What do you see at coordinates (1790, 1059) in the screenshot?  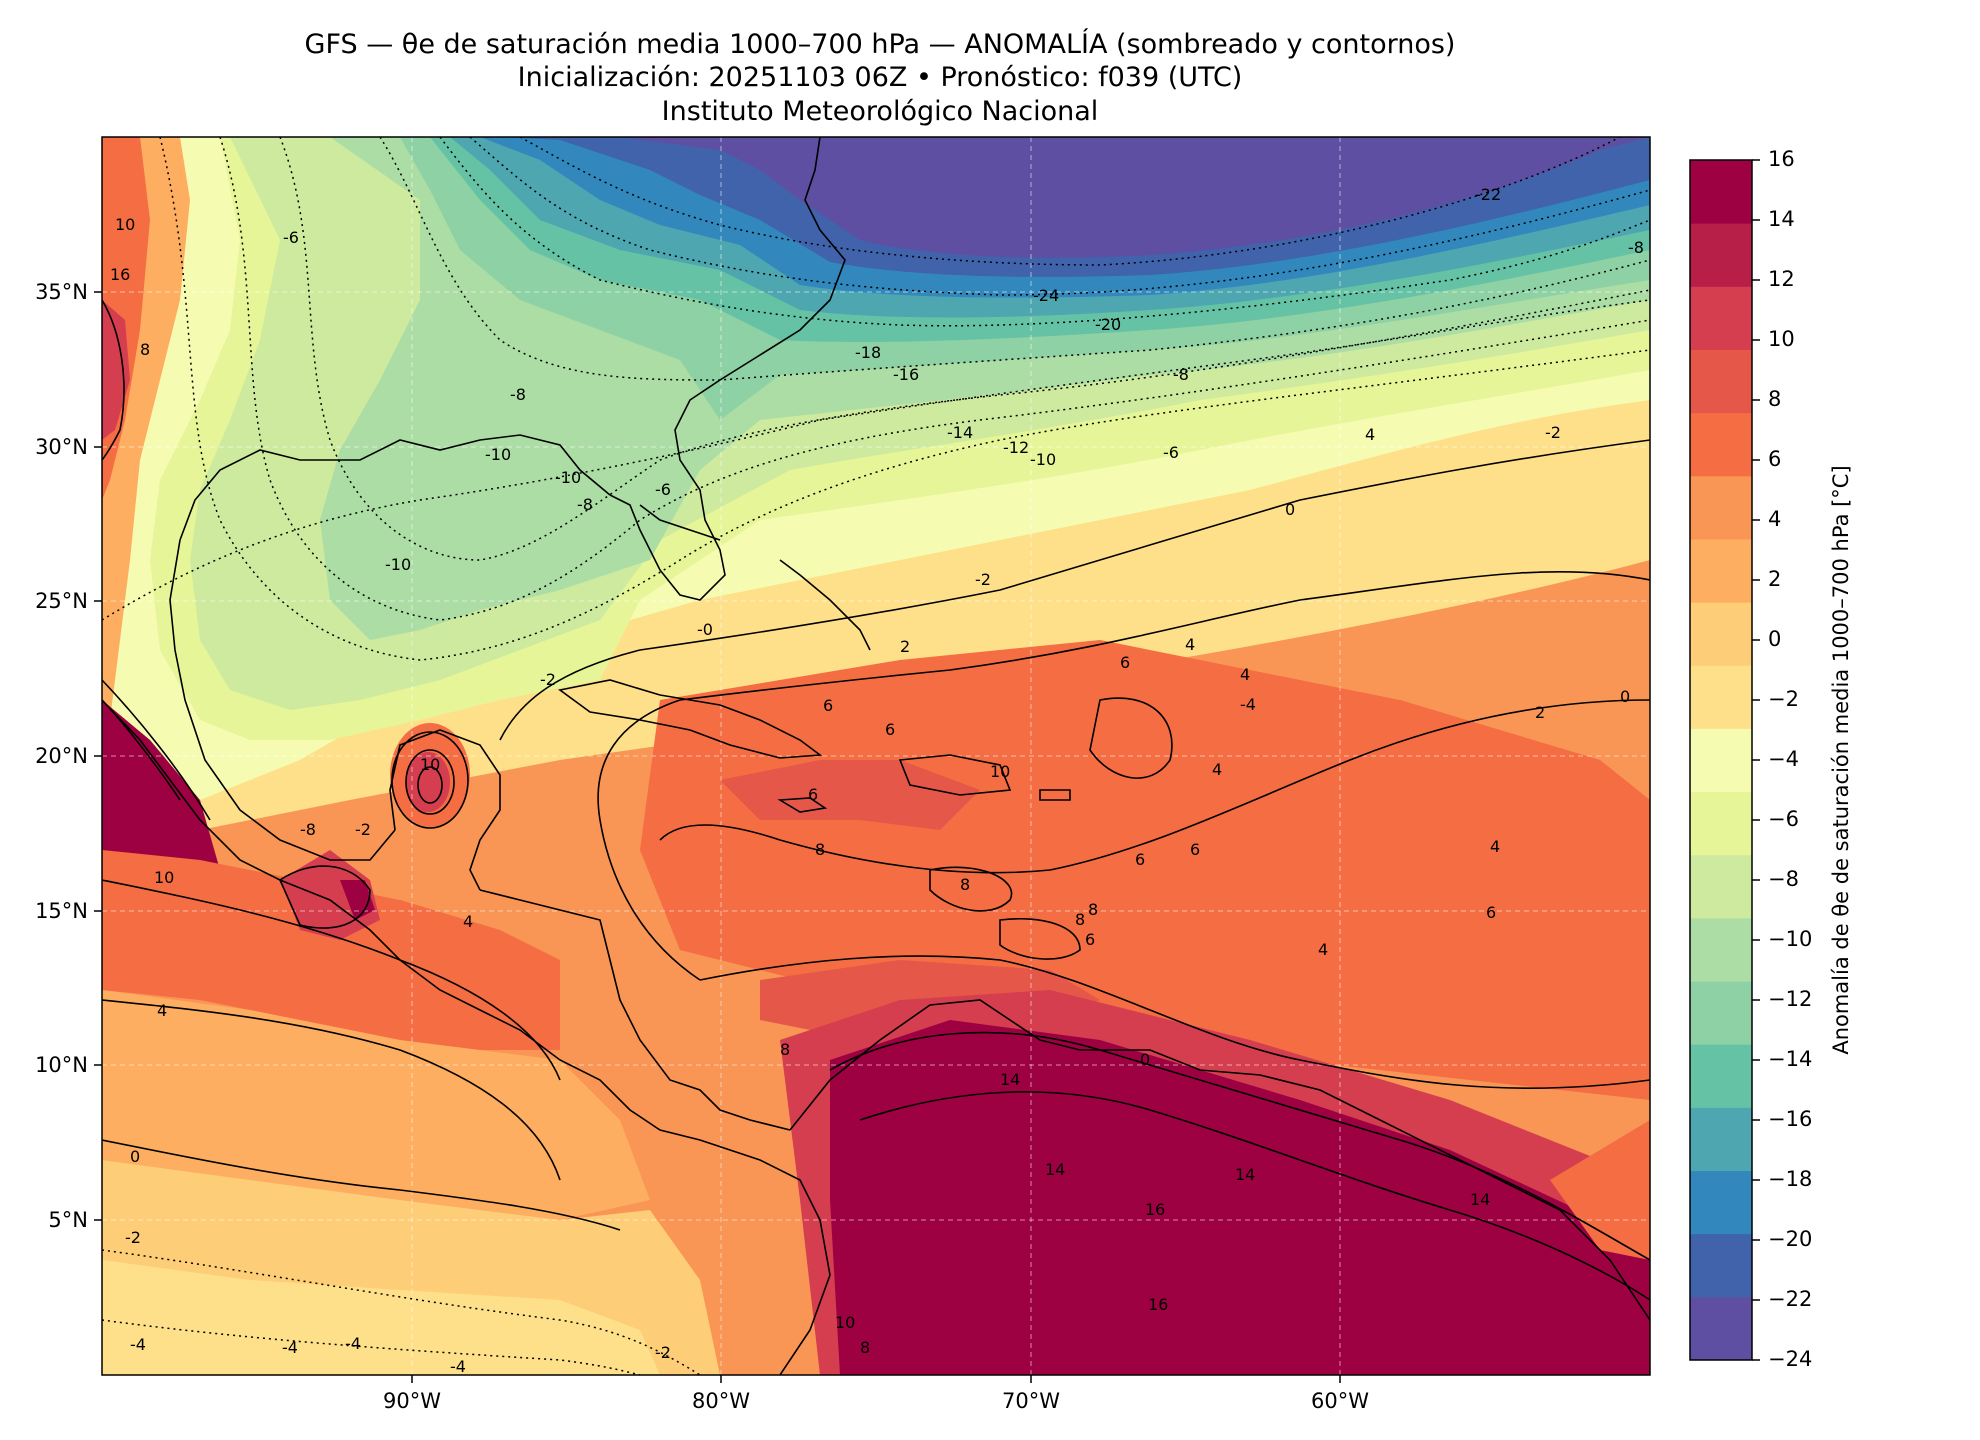 I see `colorbar-tick-label: −14` at bounding box center [1790, 1059].